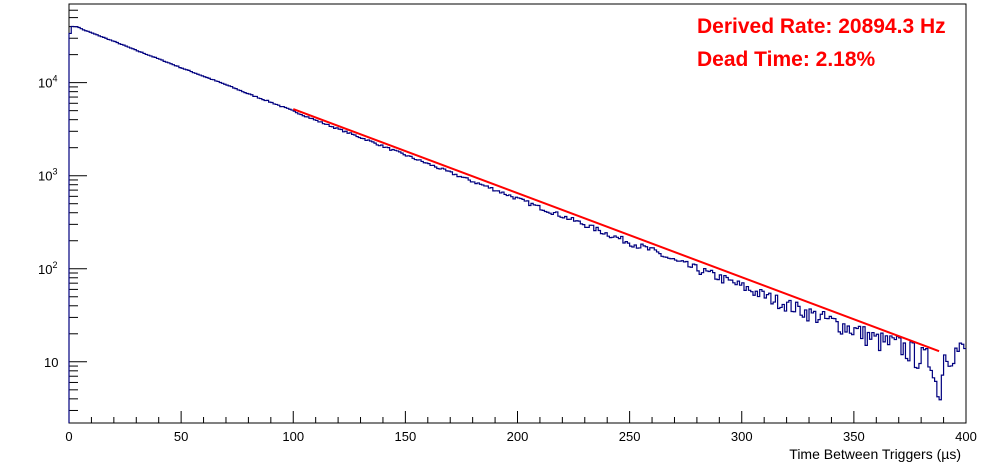 The width and height of the screenshot is (996, 472). I want to click on x-tick-label: 250, so click(630, 436).